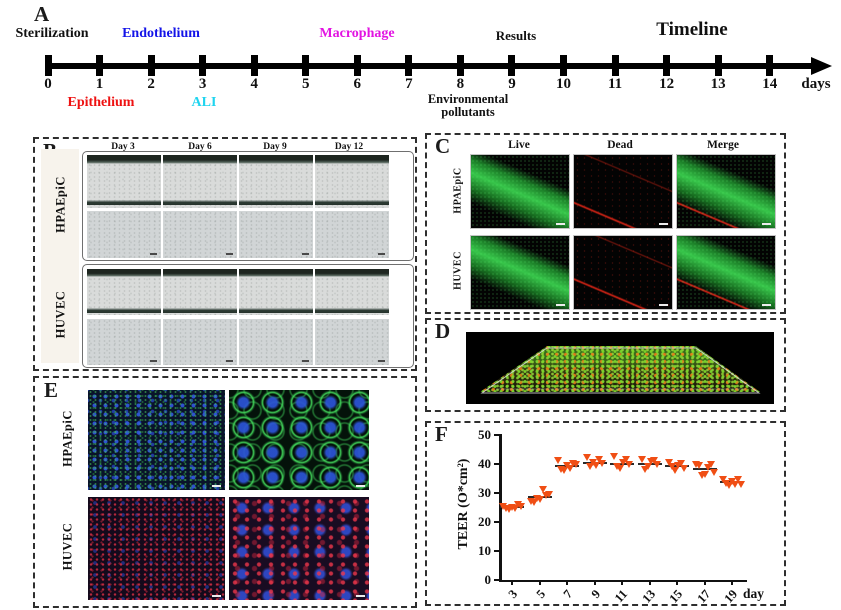 This screenshot has height=610, width=841. I want to click on panel-b-col-header: Day 6, so click(200, 147).